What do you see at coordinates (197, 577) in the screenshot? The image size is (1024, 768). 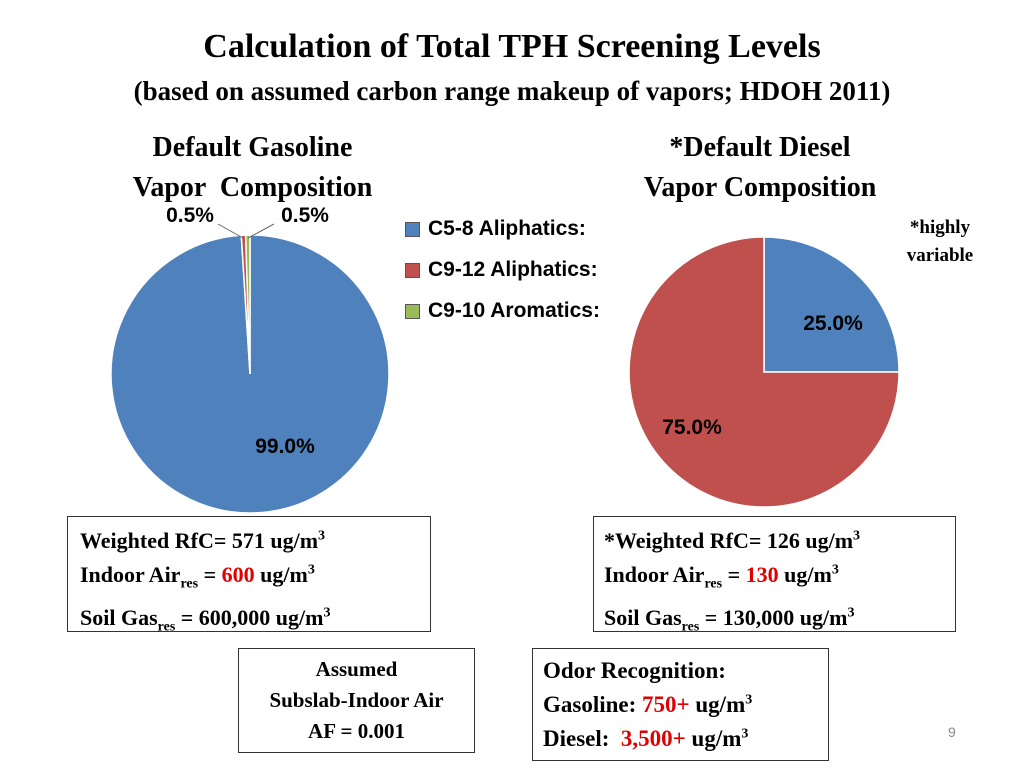 I see `gasoline-indoor-air-line: Indoor Airres = 600 ug/m3` at bounding box center [197, 577].